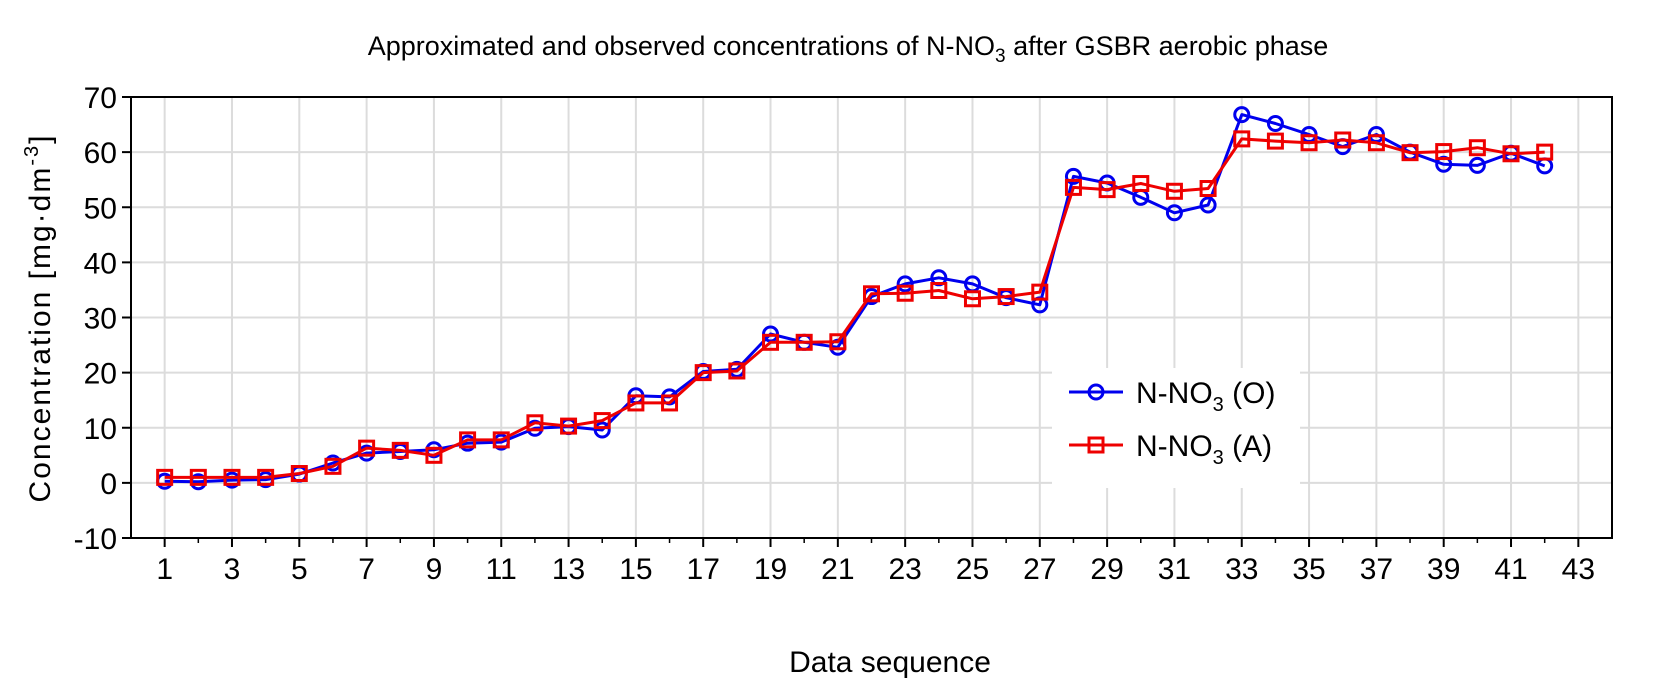 The width and height of the screenshot is (1655, 699). Describe the element at coordinates (703, 569) in the screenshot. I see `x-tick-label: 17` at that location.